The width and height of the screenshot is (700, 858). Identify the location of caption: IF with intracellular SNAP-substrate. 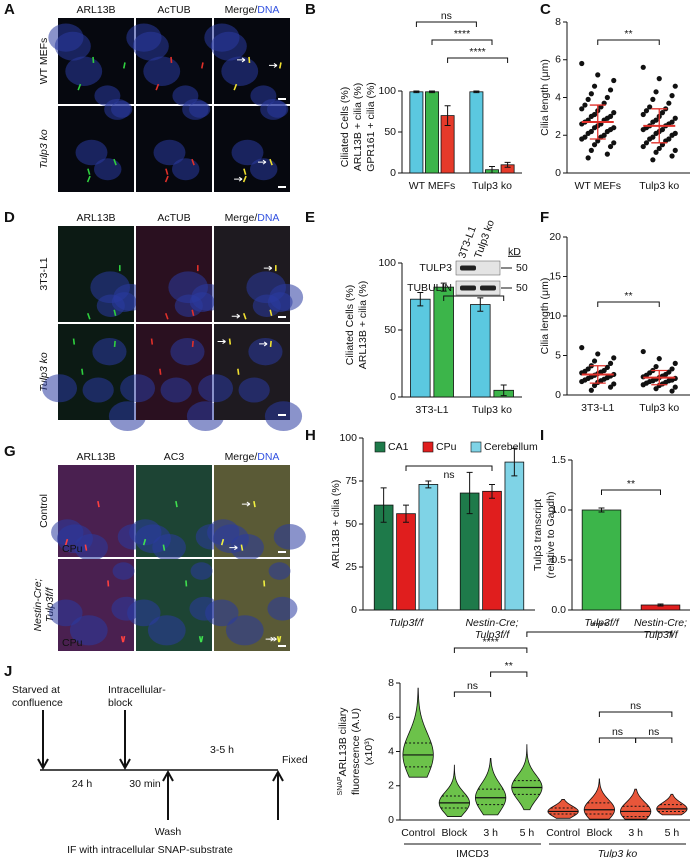
(150, 850).